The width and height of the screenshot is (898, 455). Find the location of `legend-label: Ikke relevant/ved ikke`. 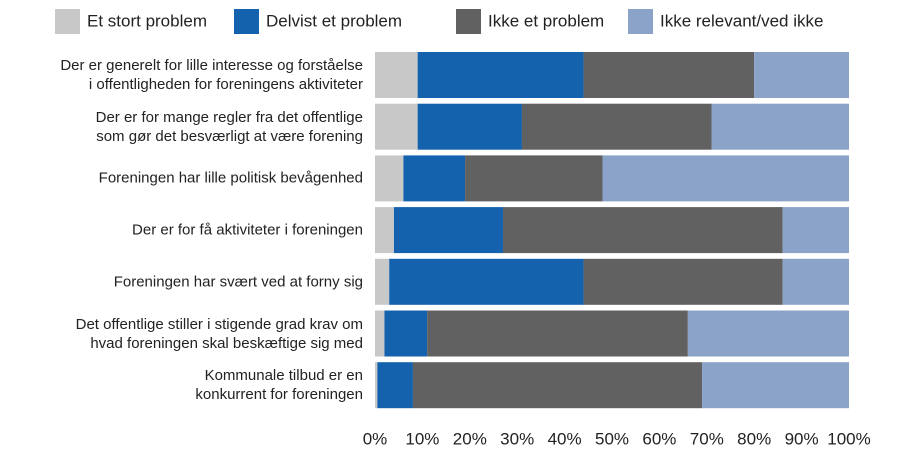

legend-label: Ikke relevant/ved ikke is located at coordinates (741, 20).